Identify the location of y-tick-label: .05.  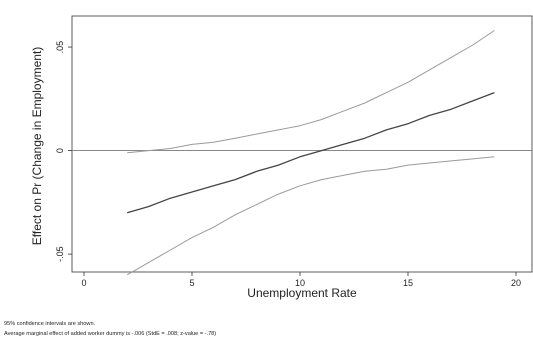
(60, 47).